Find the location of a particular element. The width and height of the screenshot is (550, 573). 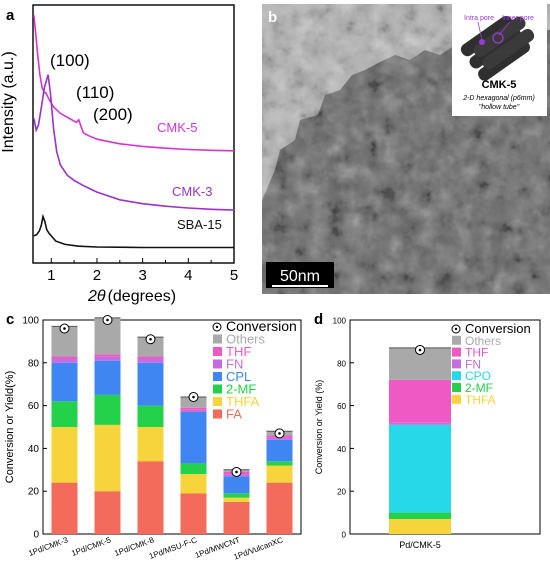

chart-c-bar-1pd-msu-f-c-cpl is located at coordinates (193, 438).